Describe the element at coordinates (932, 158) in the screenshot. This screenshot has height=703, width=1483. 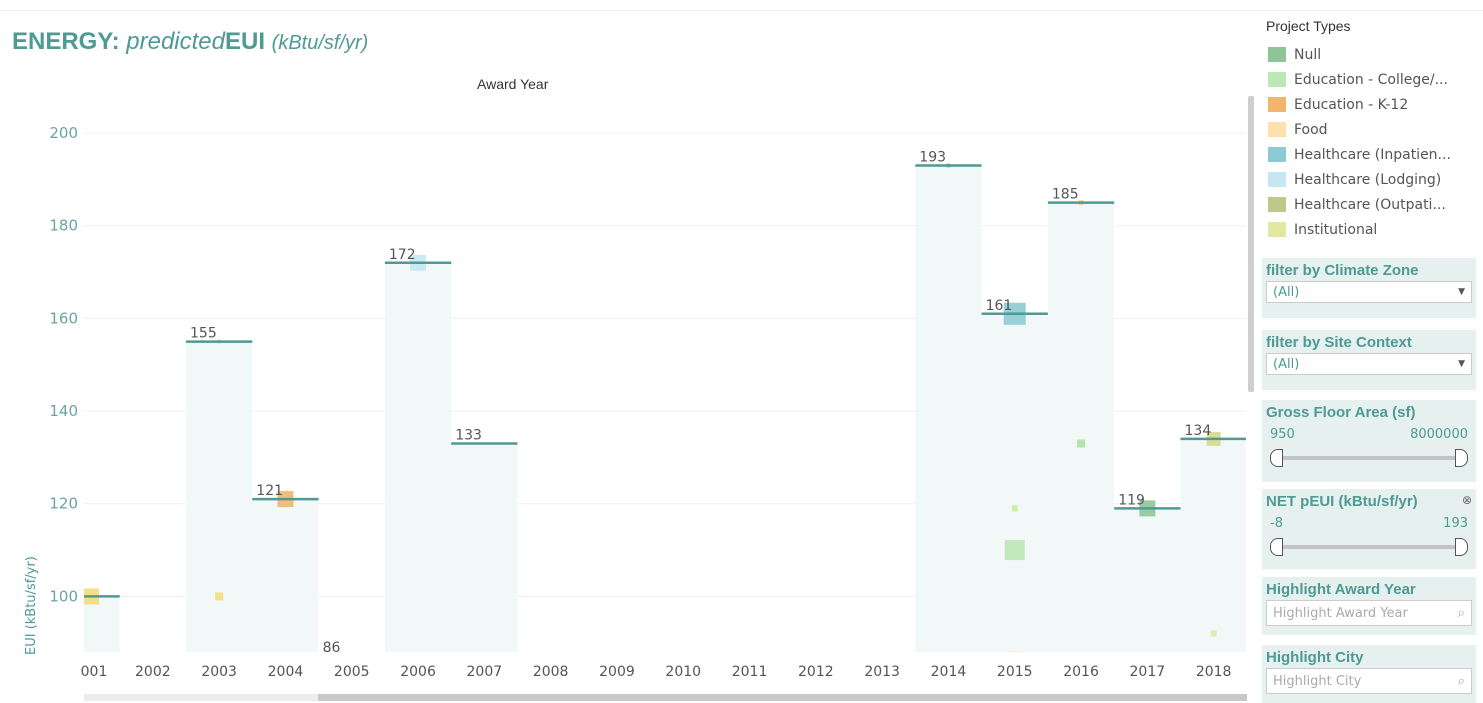
I see `bar-value-label: 193` at that location.